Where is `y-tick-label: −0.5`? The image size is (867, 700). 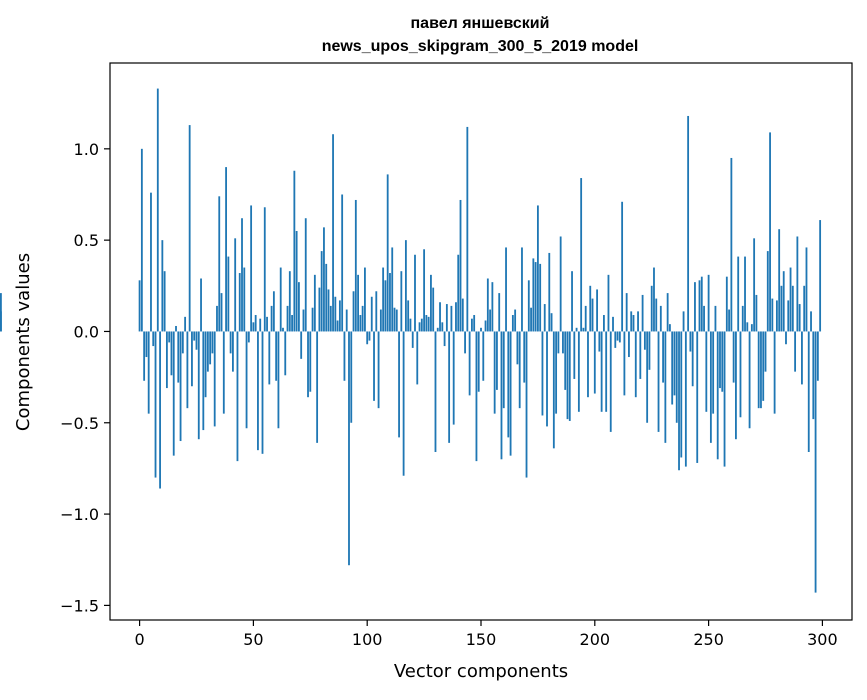
y-tick-label: −0.5 is located at coordinates (79, 423).